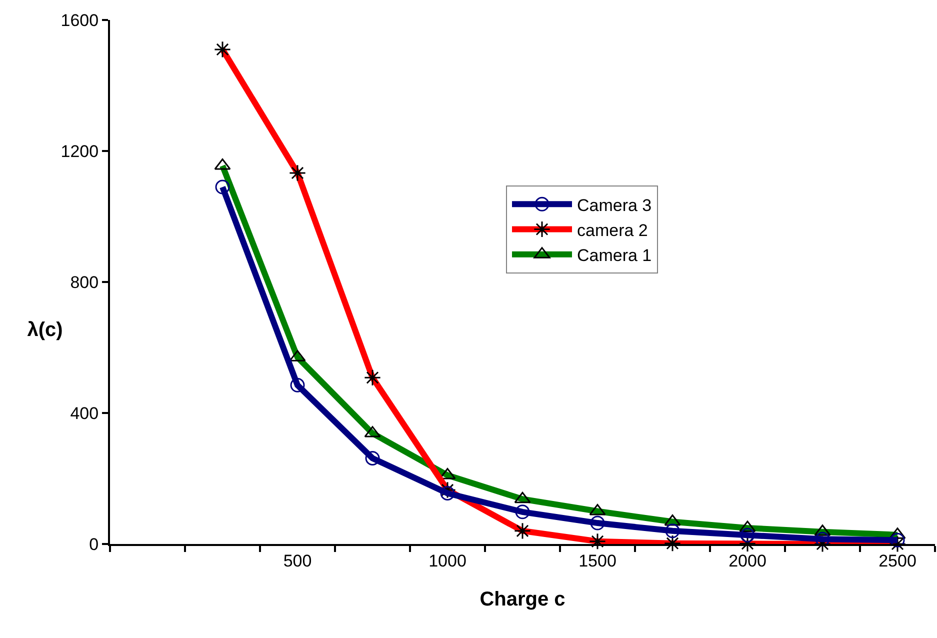  What do you see at coordinates (84, 282) in the screenshot?
I see `y-tick-label: 800` at bounding box center [84, 282].